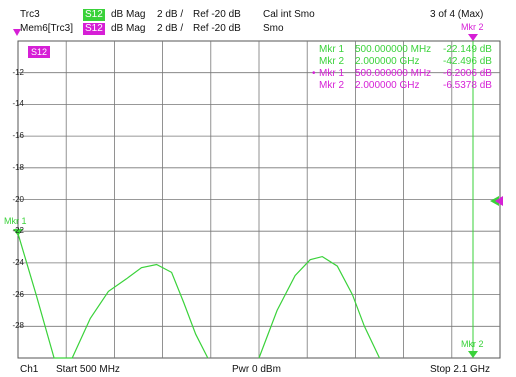 The image size is (516, 377). Describe the element at coordinates (217, 14) in the screenshot. I see `trace-ref-1: Ref -20 dB` at that location.